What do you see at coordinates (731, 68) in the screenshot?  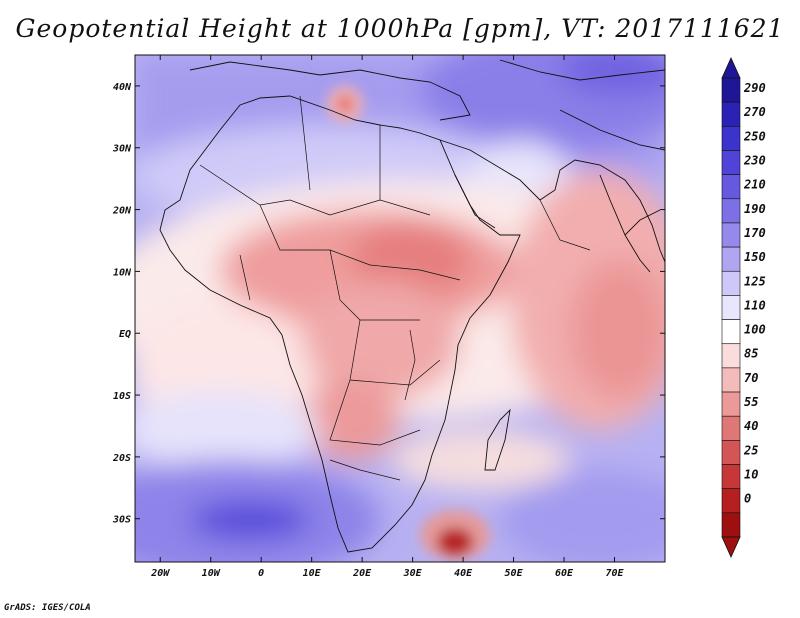 I see `colorbar-top-arrow` at bounding box center [731, 68].